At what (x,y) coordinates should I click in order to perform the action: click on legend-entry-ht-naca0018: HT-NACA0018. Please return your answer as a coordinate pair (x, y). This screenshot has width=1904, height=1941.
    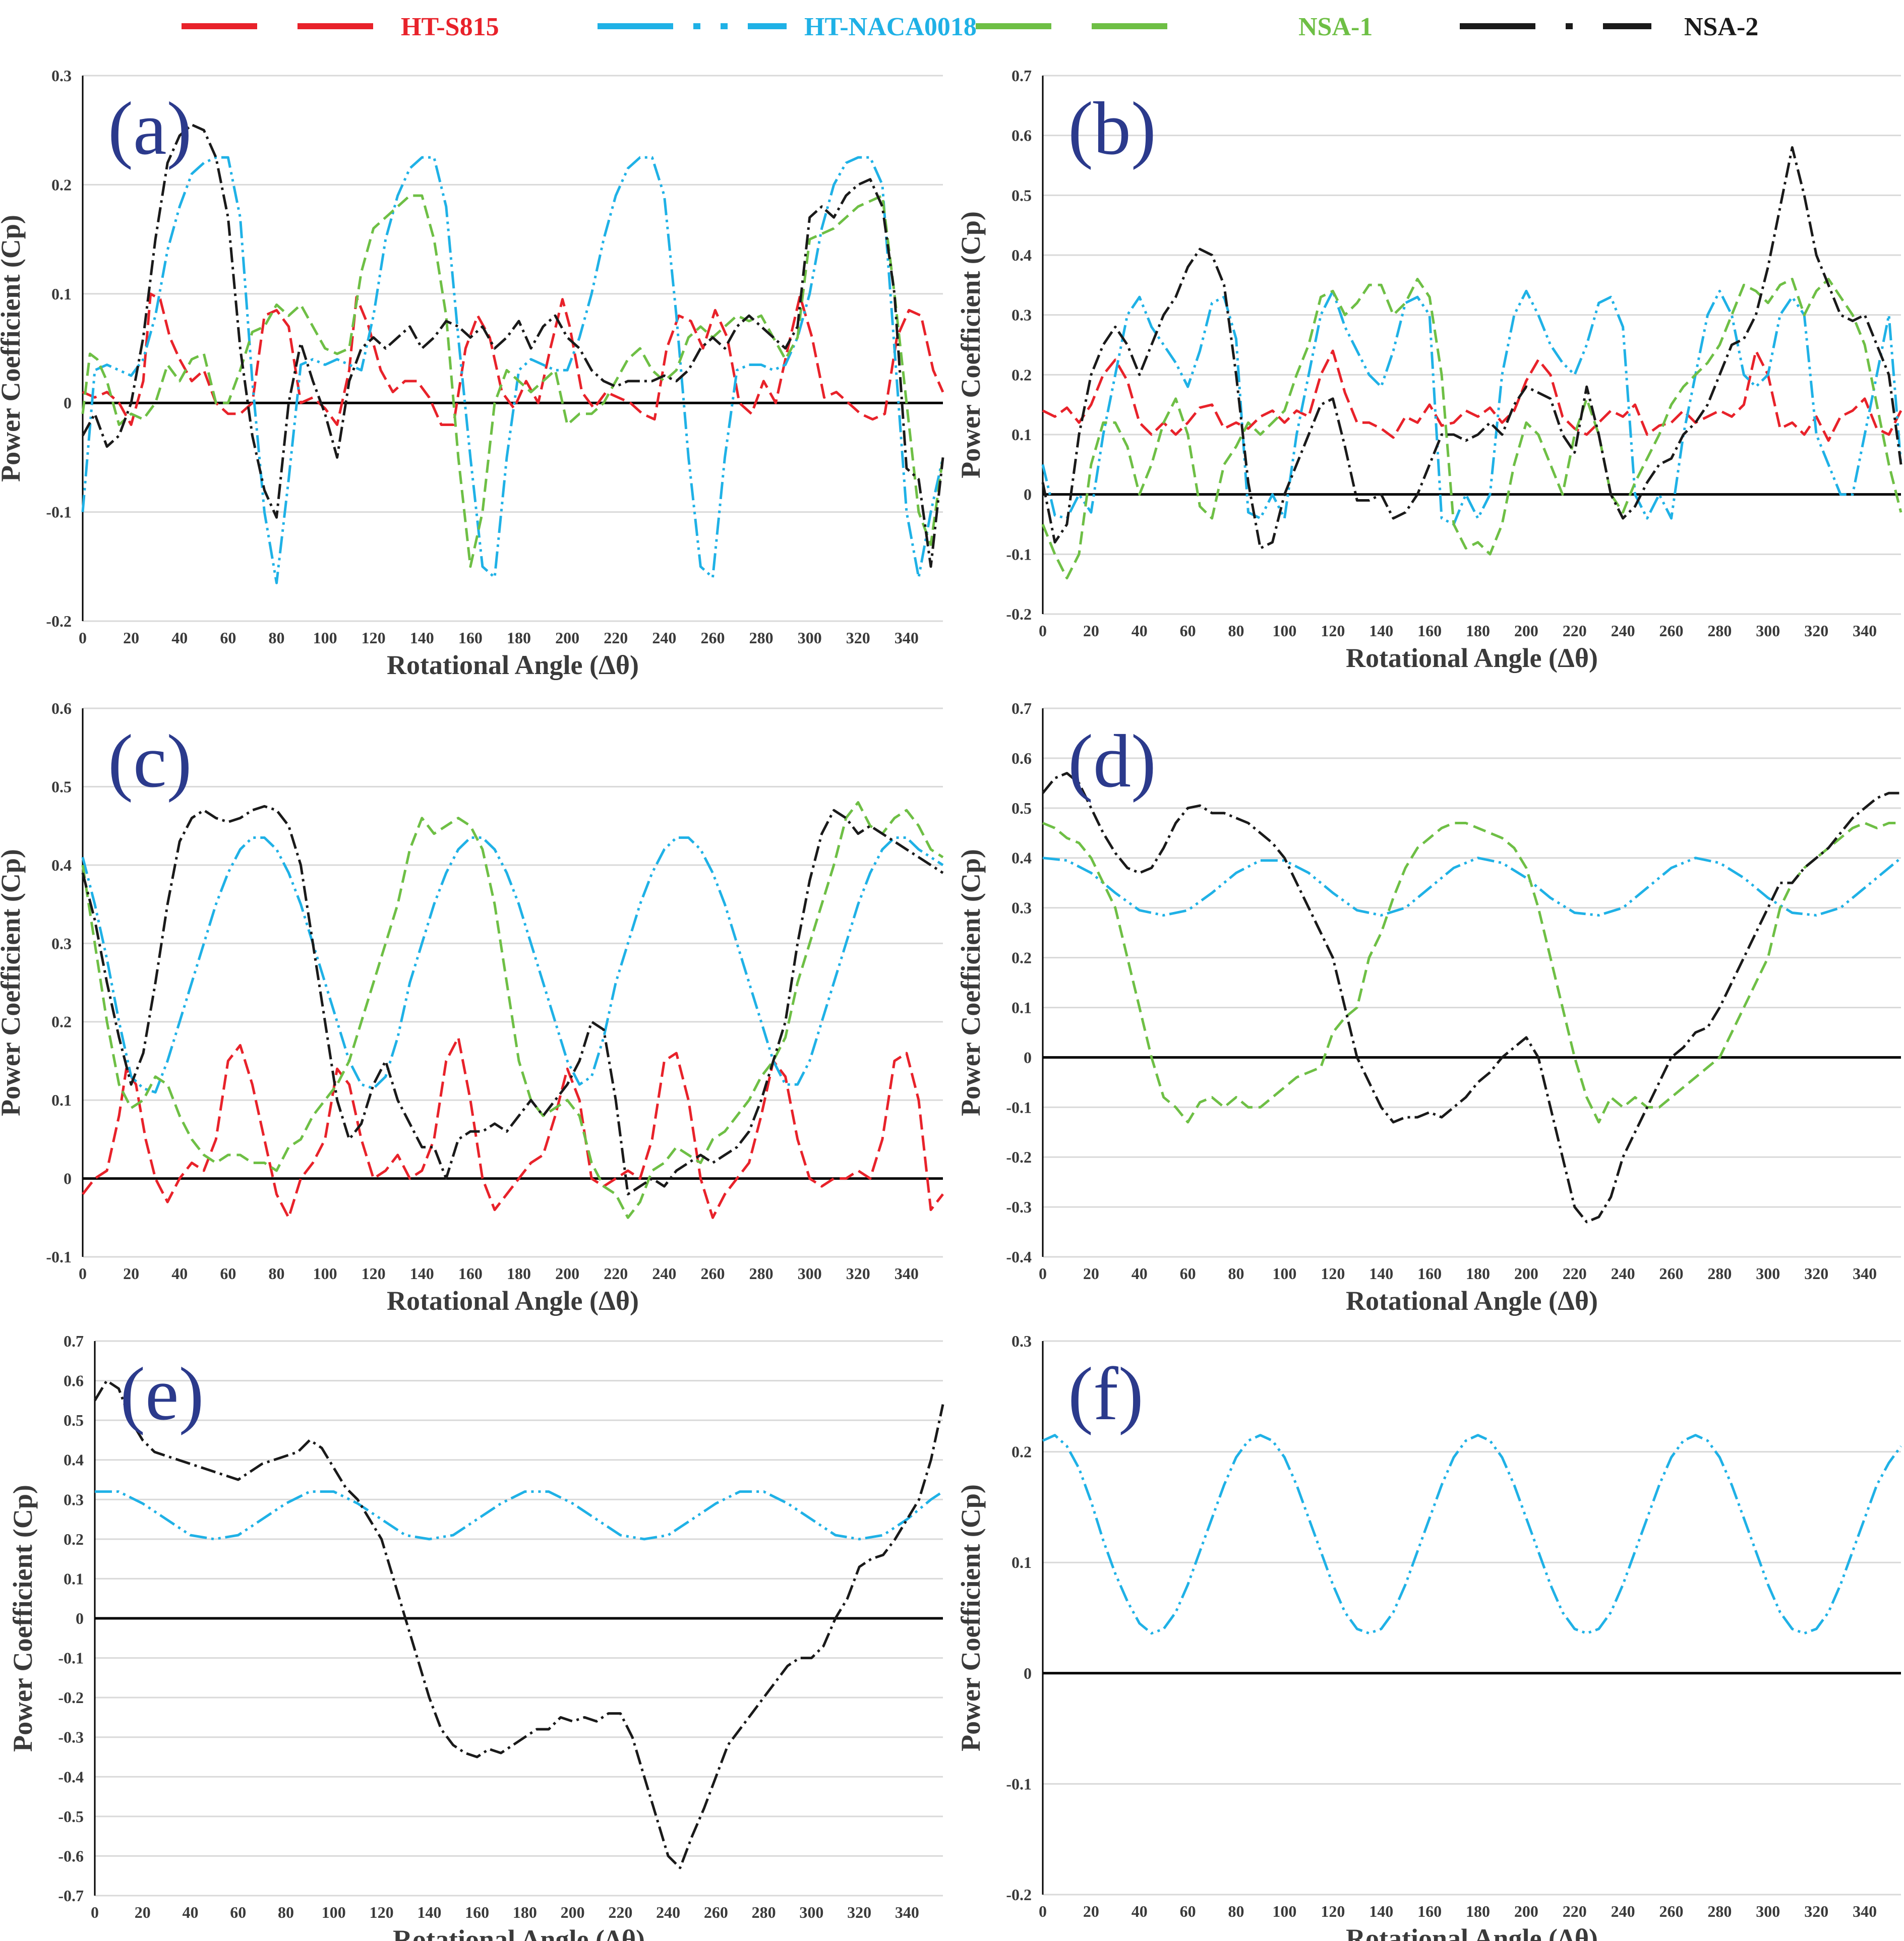
    Looking at the image, I should click on (787, 27).